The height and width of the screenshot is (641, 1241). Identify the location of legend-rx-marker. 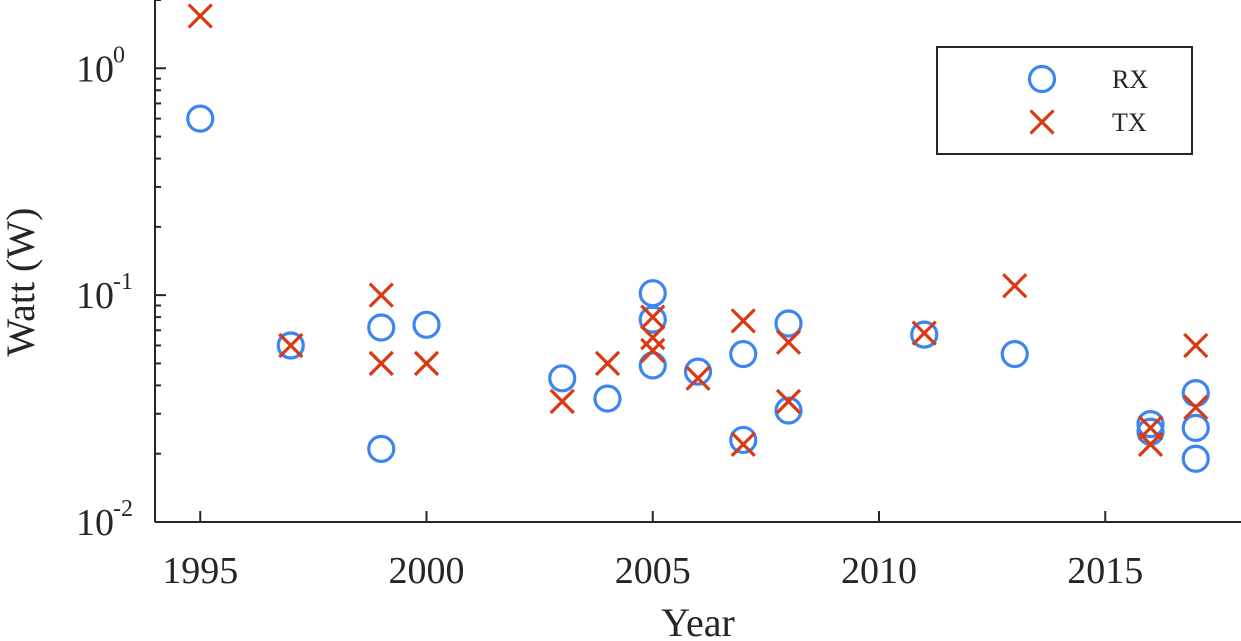
(1042, 79).